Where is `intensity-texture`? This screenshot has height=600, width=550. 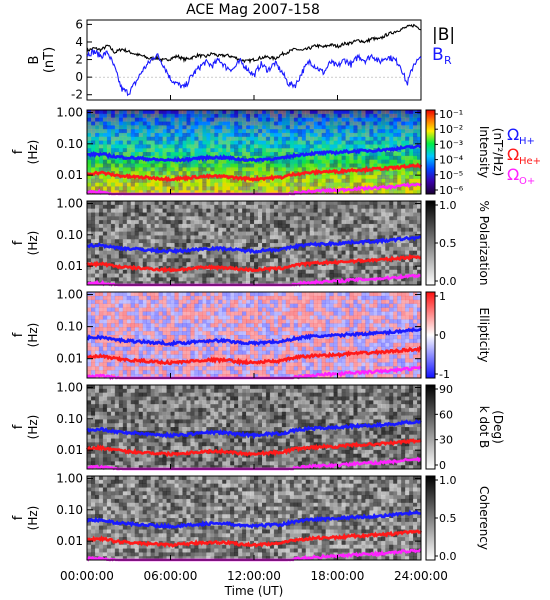
intensity-texture is located at coordinates (254, 152).